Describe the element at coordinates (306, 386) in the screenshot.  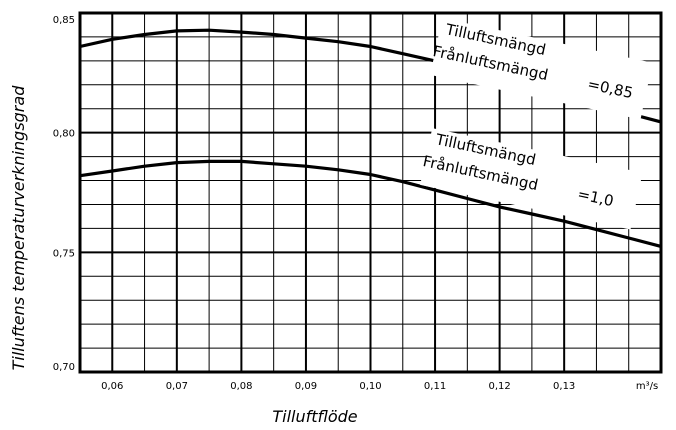
I see `x-tick-label: 0,09` at that location.